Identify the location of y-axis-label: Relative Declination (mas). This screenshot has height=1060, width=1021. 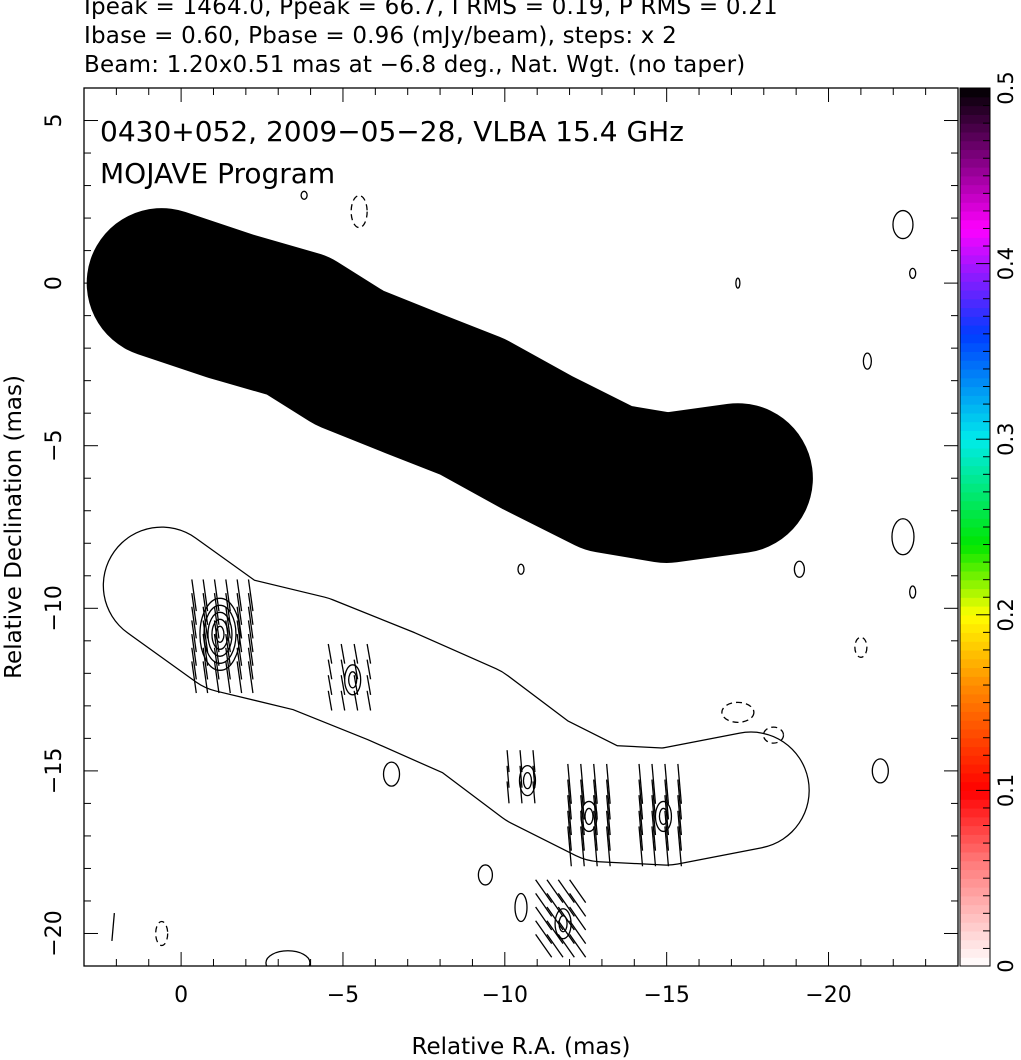
(14, 527).